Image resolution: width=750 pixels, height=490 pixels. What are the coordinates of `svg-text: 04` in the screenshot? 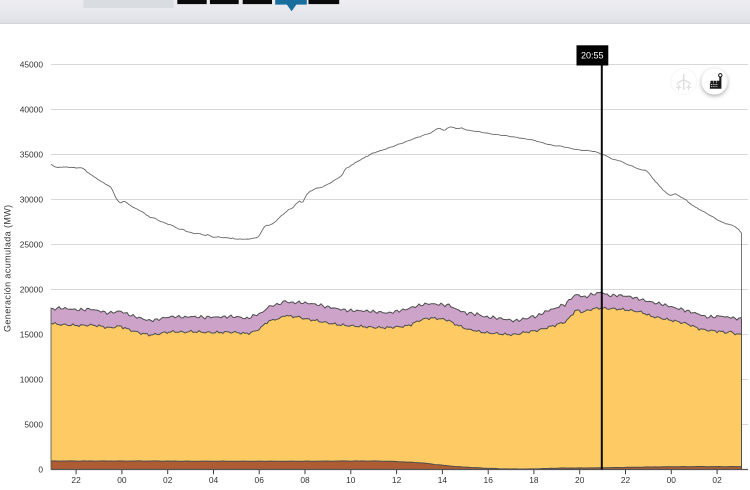 It's located at (214, 480).